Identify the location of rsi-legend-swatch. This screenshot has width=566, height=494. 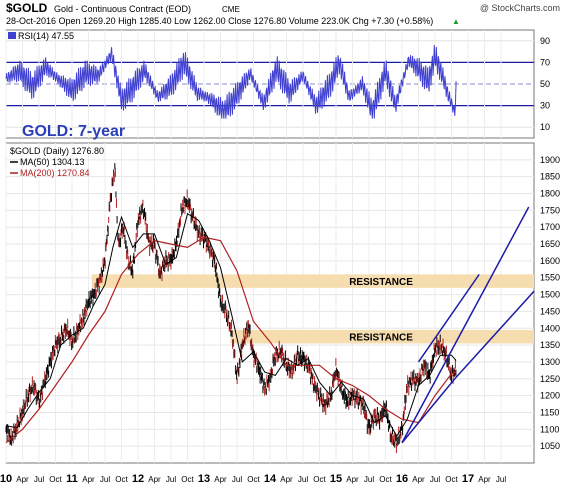
(12, 35).